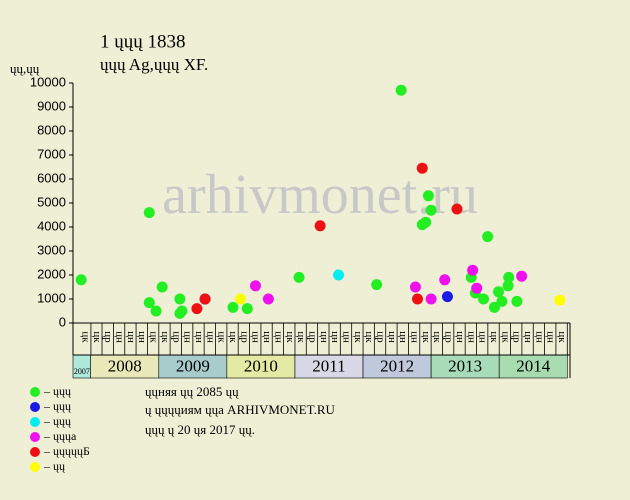 The height and width of the screenshot is (500, 630). What do you see at coordinates (51, 273) in the screenshot?
I see `y-tick-label: 2000` at bounding box center [51, 273].